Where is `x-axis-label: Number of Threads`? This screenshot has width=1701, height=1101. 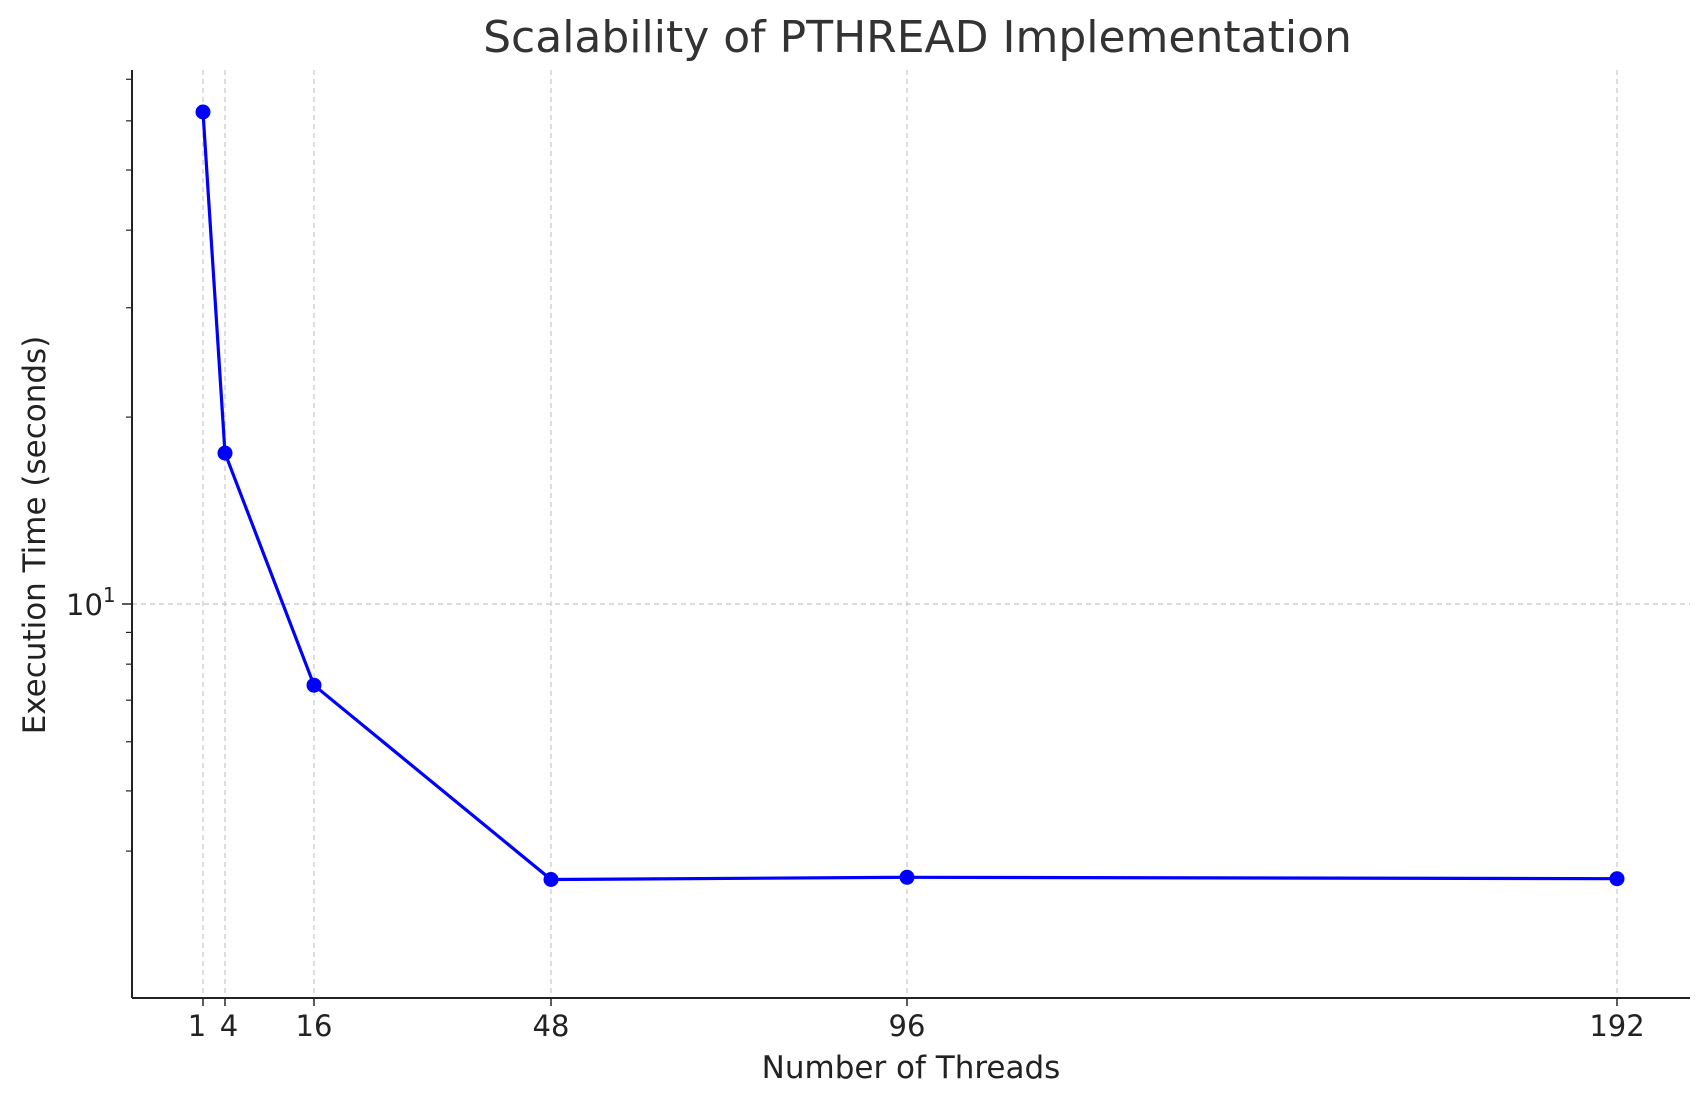 x-axis-label: Number of Threads is located at coordinates (911, 1068).